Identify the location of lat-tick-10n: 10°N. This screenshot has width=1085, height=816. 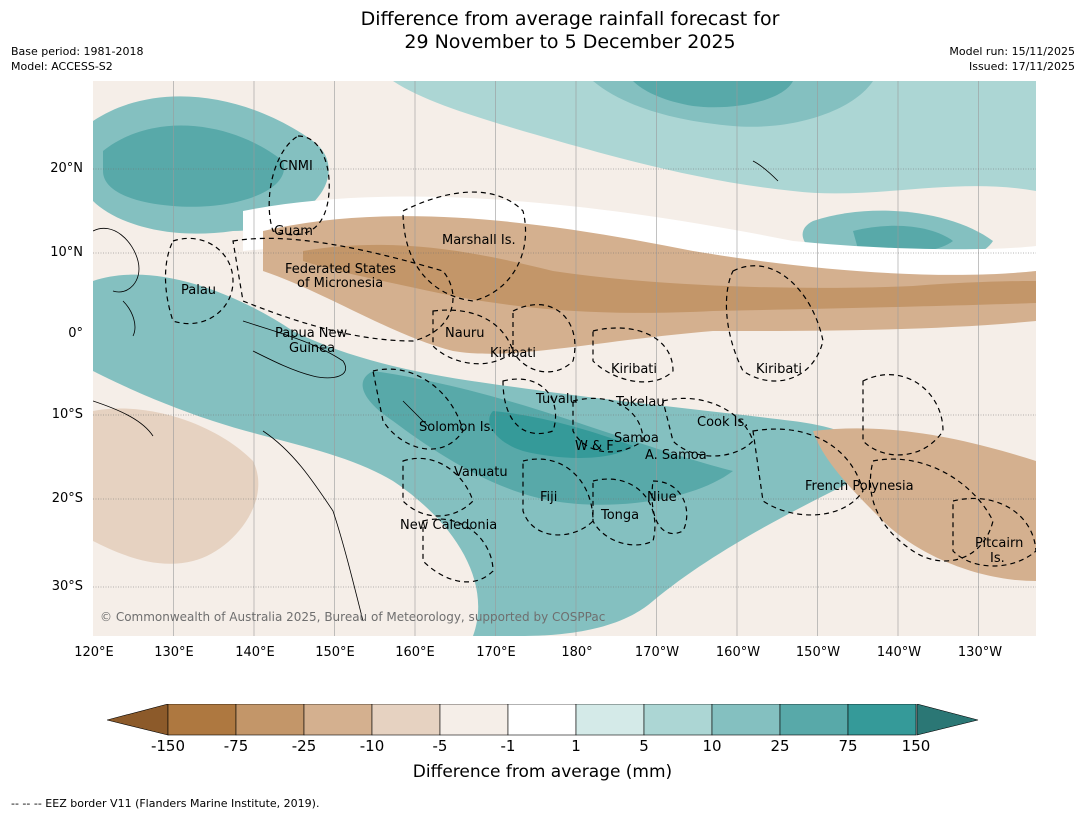
(66, 252).